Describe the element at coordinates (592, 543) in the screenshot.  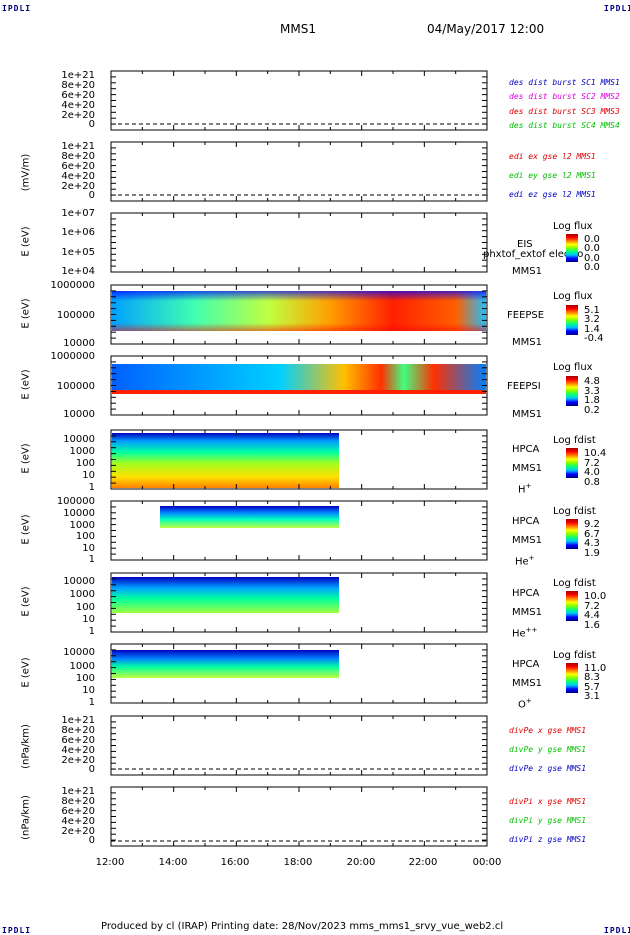
I see `colorbar-tick: 4.3` at that location.